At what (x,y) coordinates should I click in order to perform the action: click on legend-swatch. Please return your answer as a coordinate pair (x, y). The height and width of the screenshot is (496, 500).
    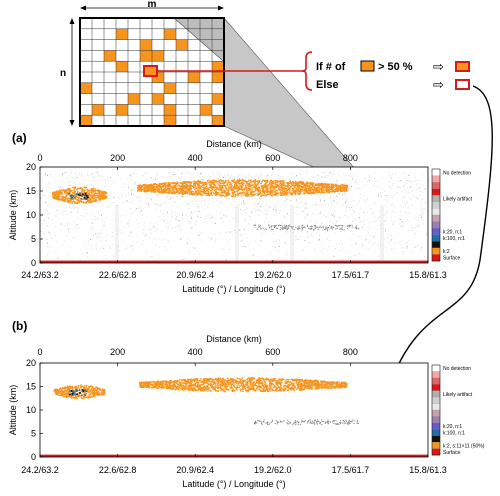
    Looking at the image, I should click on (436, 186).